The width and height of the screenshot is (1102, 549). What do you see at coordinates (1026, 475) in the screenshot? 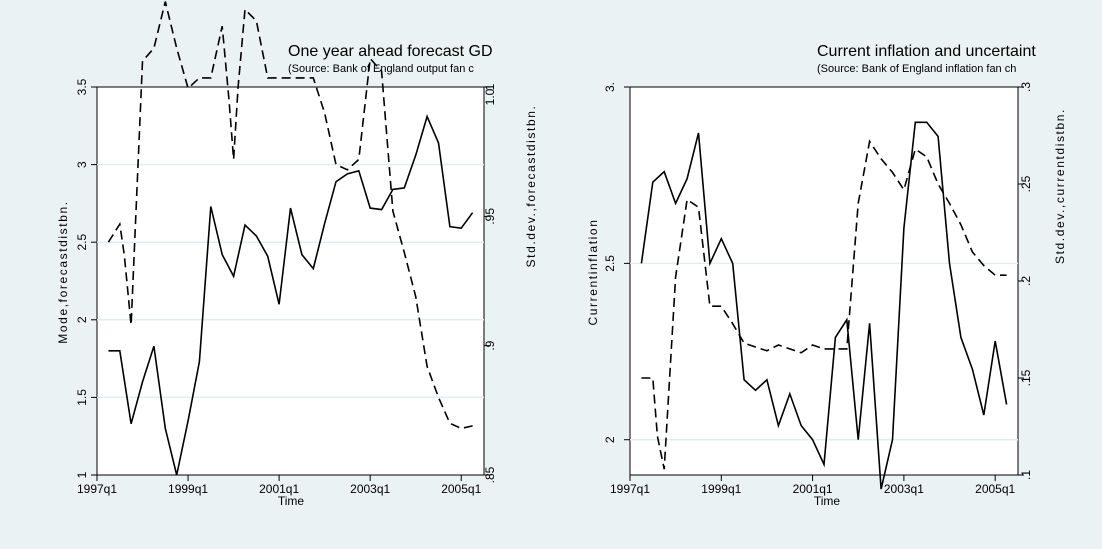
I see `y-tick-label-right: .1` at bounding box center [1026, 475].